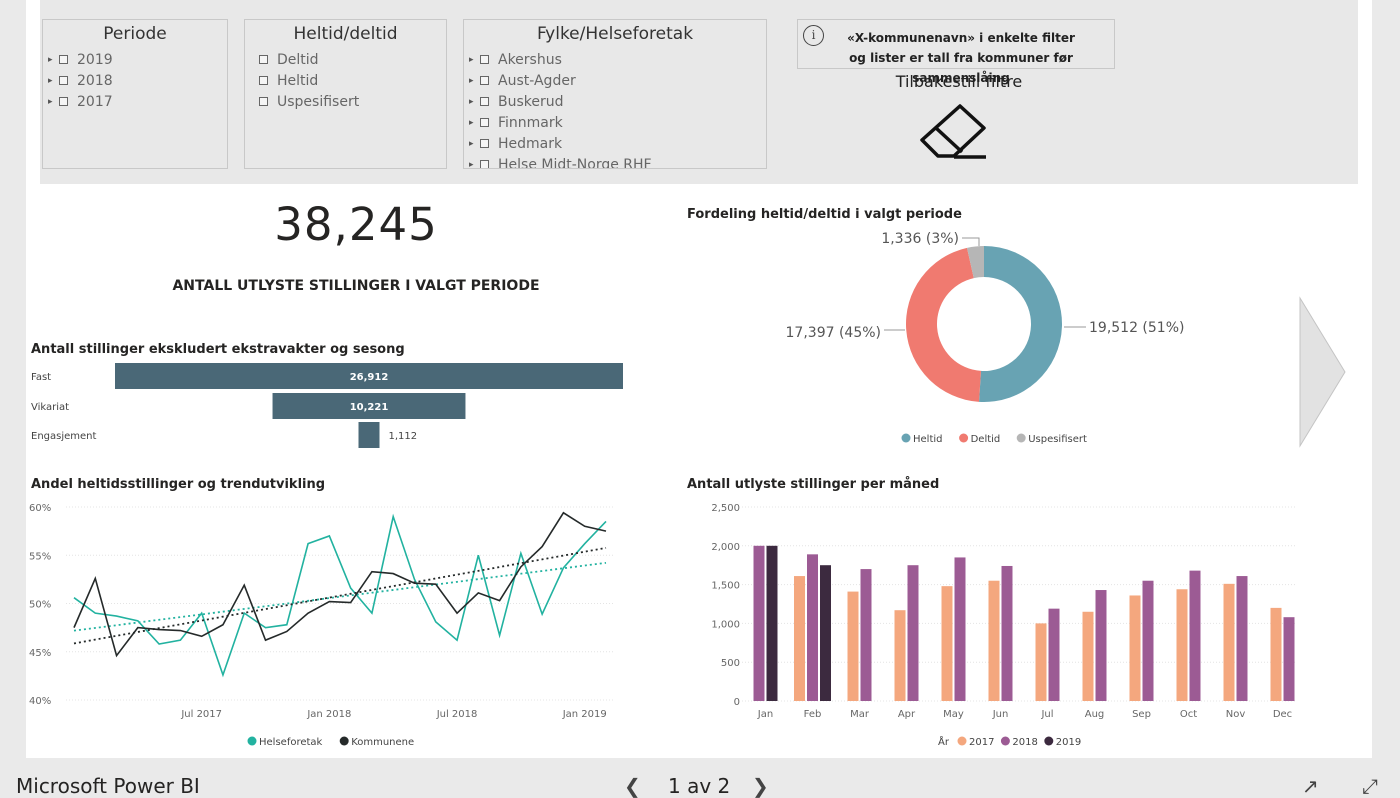 The image size is (1400, 798). I want to click on slicer-item-heltid: Heltid, so click(345, 80).